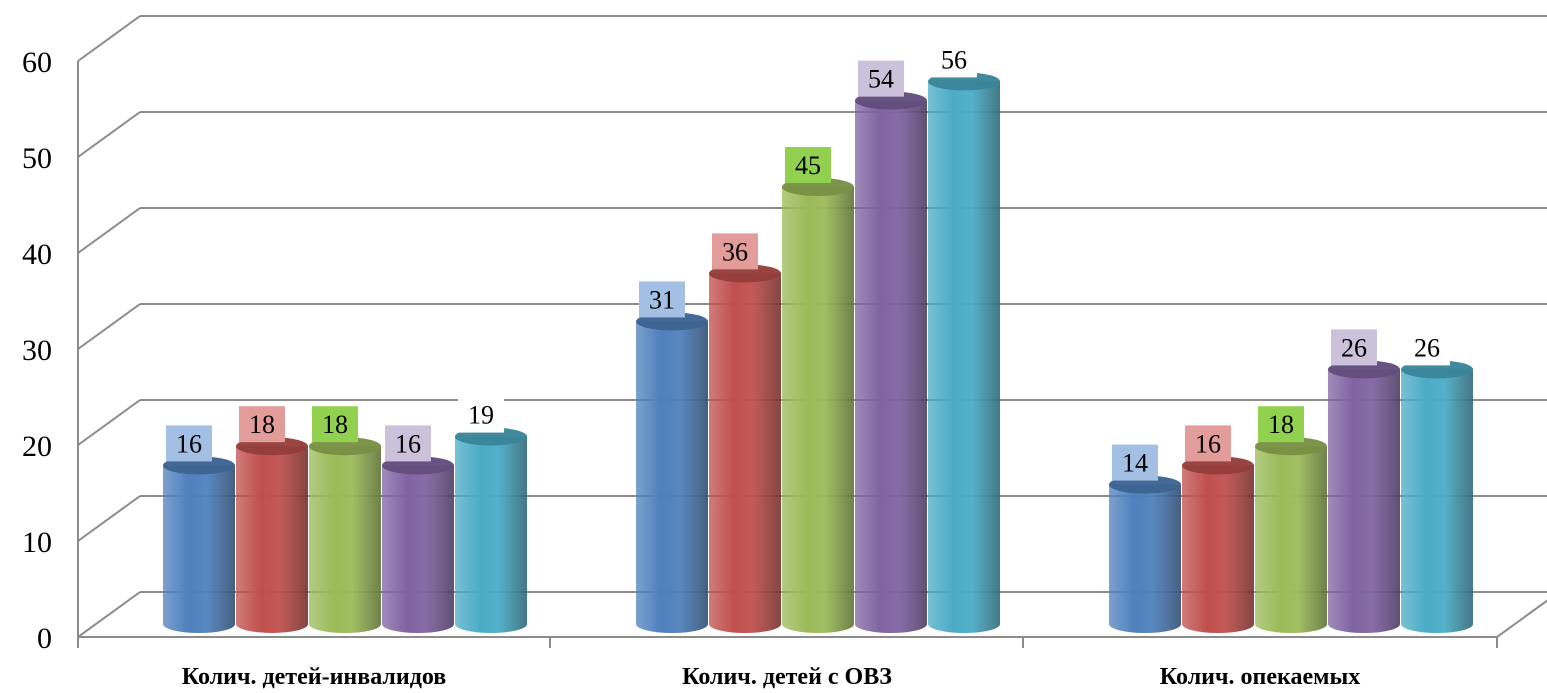 The height and width of the screenshot is (693, 1547). I want to click on y-tick-label: 50, so click(37, 158).